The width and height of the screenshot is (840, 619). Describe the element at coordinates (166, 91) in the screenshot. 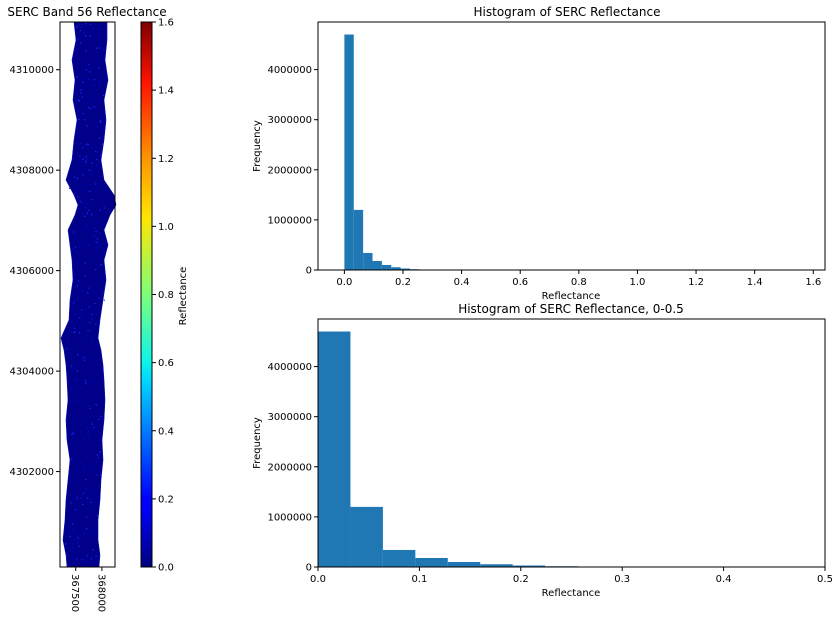

I see `colorbar-tick-label: 1.4` at that location.